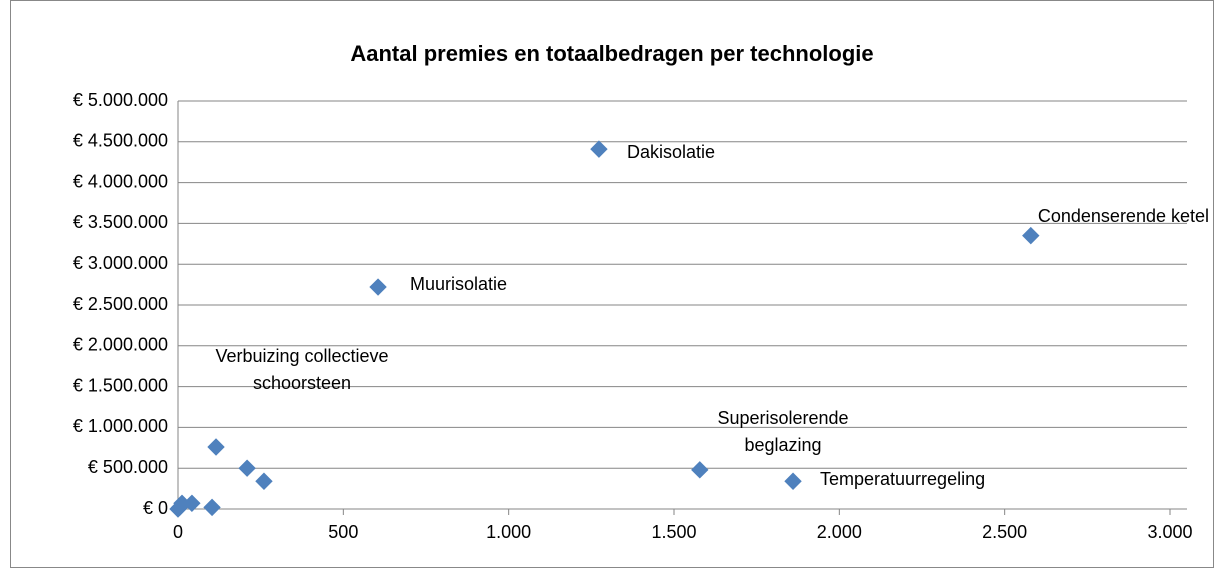  I want to click on y-tick-label: € 4.500.000, so click(120, 141).